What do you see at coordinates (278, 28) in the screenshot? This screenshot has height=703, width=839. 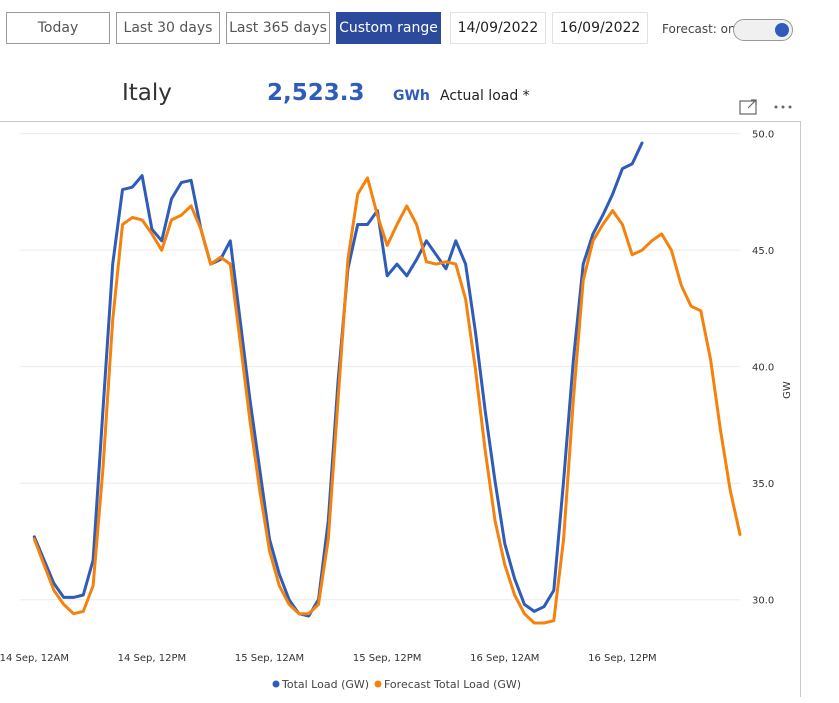 I see `last-365-button: Last 365 days` at bounding box center [278, 28].